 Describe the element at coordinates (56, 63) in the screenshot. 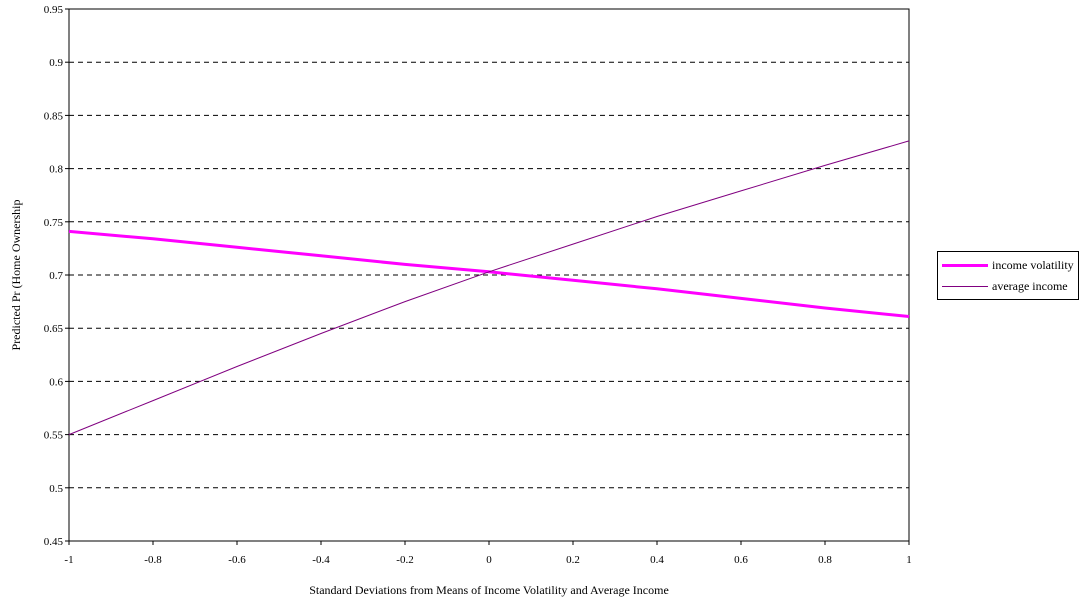

I see `y-tick-label: 0.9` at that location.